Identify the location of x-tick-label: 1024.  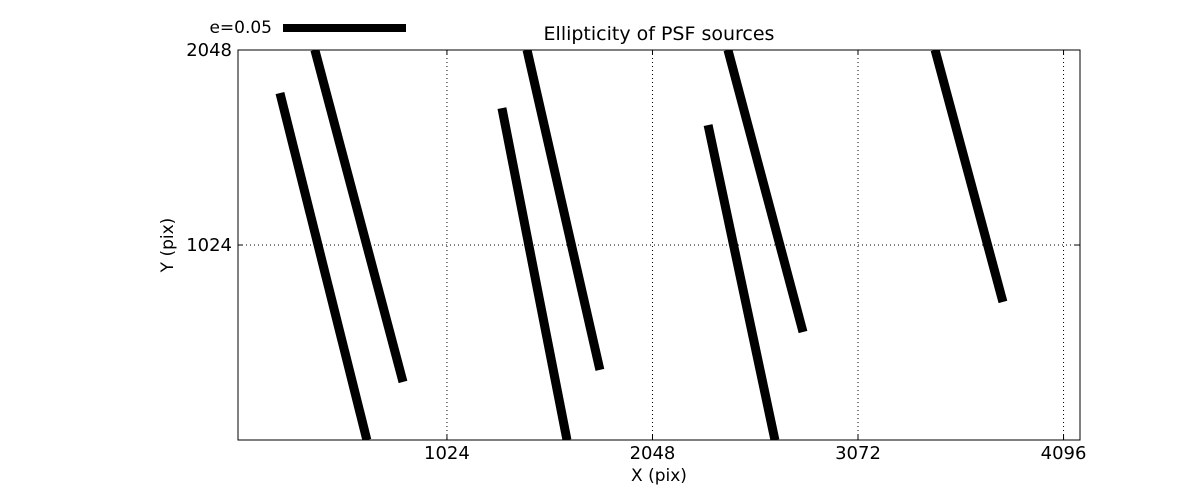
(447, 453).